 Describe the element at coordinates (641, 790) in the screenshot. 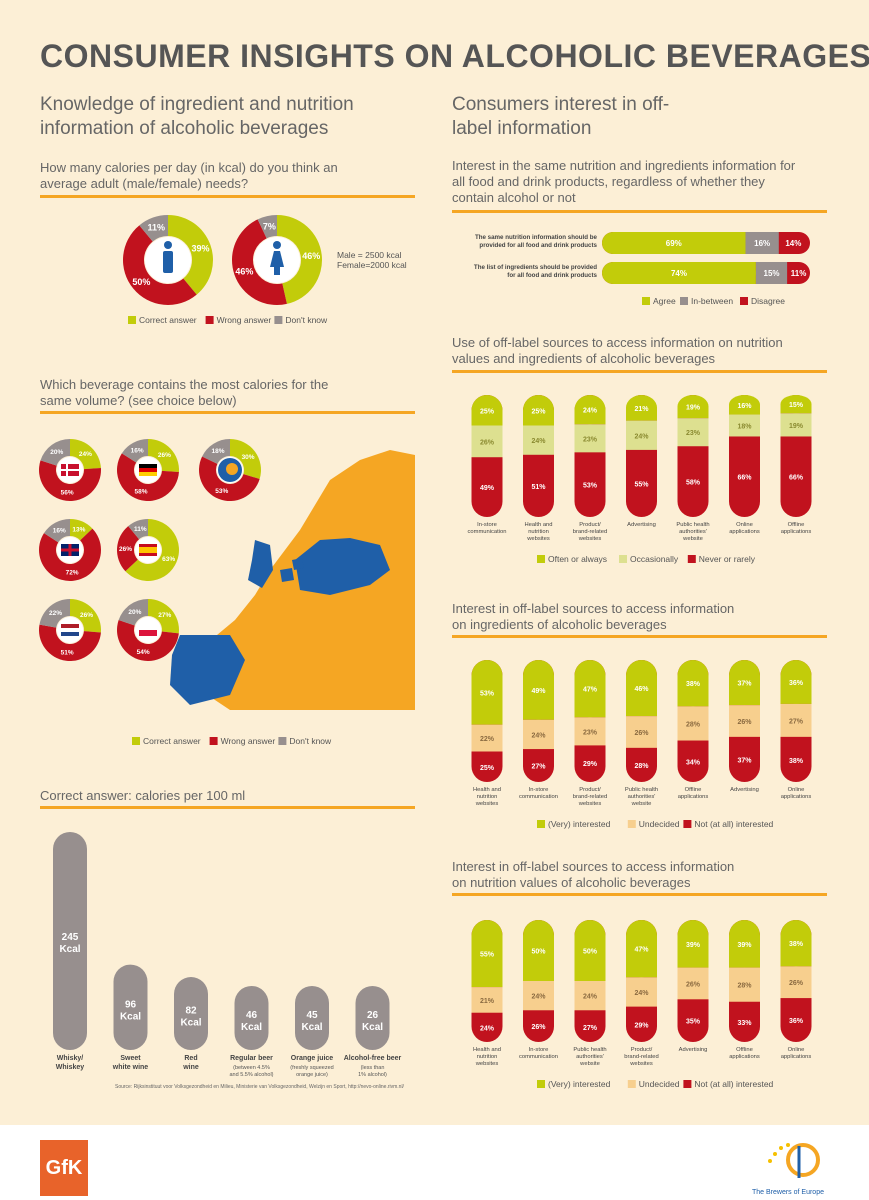

I see `bar-category: Public health` at that location.